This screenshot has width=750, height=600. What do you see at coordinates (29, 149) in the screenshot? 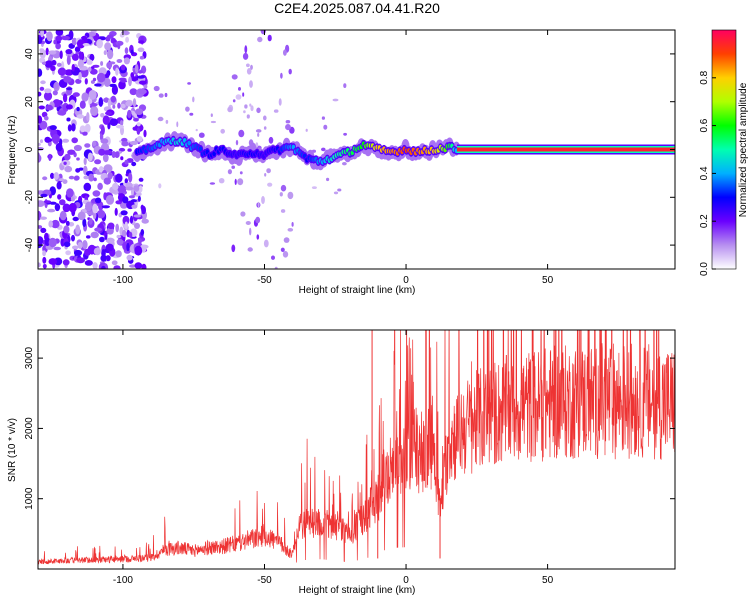
I see `y-tick-label: 0` at bounding box center [29, 149].